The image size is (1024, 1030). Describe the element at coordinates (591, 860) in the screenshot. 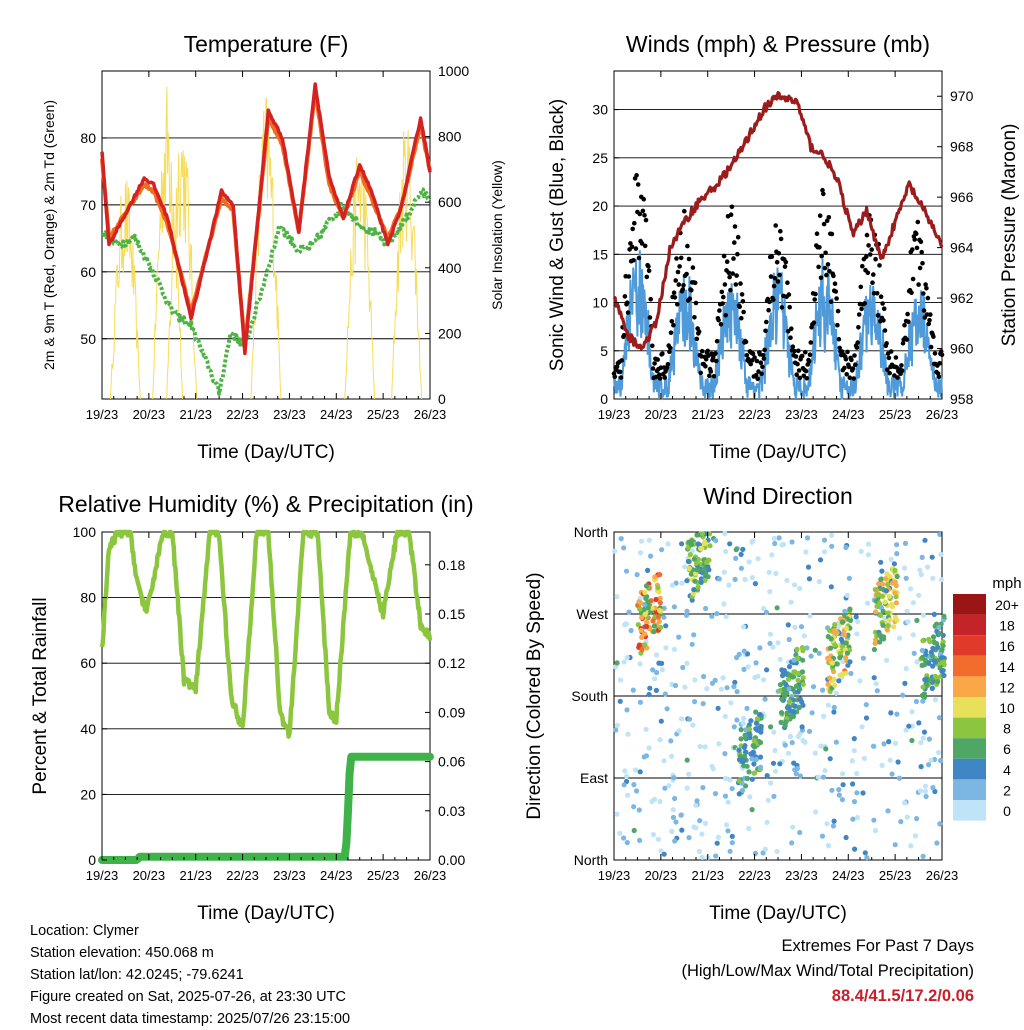

I see `y-tick-label: North` at that location.